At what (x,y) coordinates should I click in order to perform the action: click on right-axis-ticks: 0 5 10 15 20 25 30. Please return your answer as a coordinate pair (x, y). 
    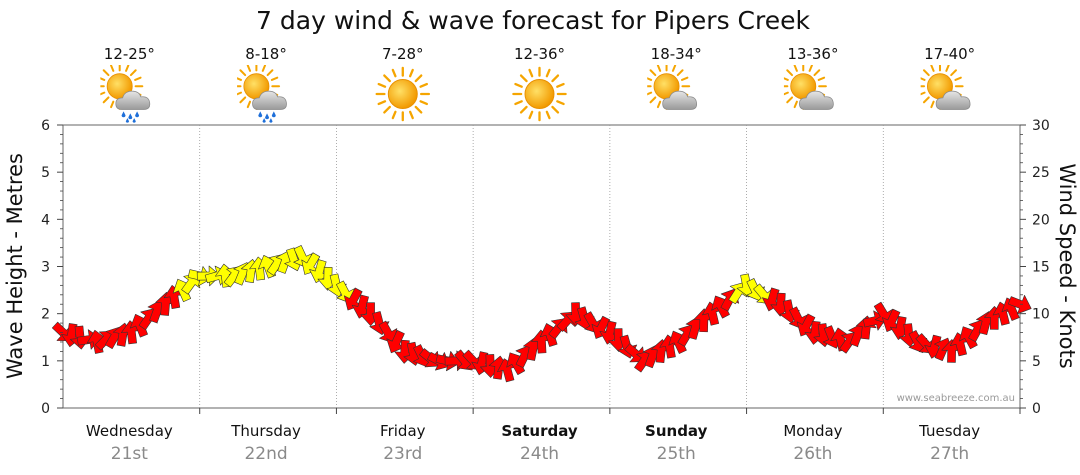
    Looking at the image, I should click on (1035, 267).